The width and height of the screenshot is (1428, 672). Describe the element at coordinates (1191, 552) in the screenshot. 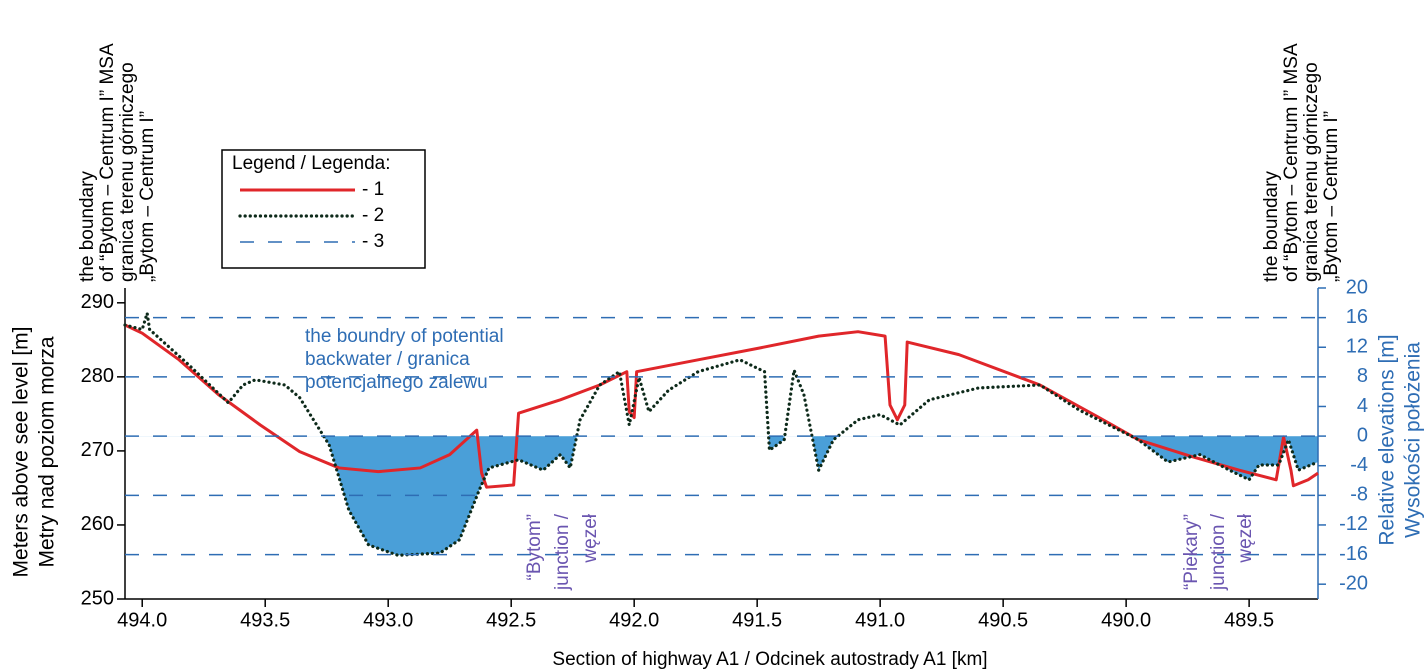

I see `annotation: “Piekary”` at that location.